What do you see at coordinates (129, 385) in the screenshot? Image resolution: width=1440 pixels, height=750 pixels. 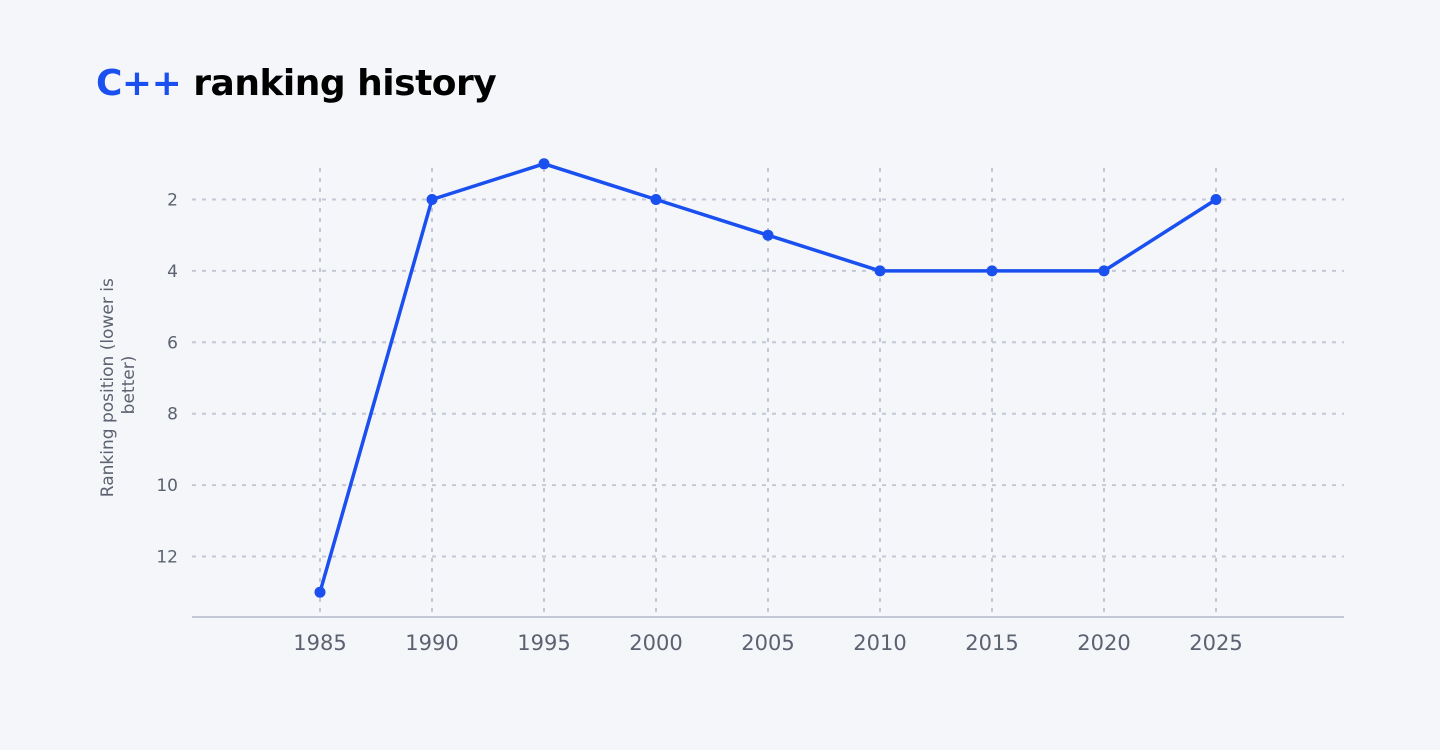 I see `y-axis-title-line-2: better)` at bounding box center [129, 385].